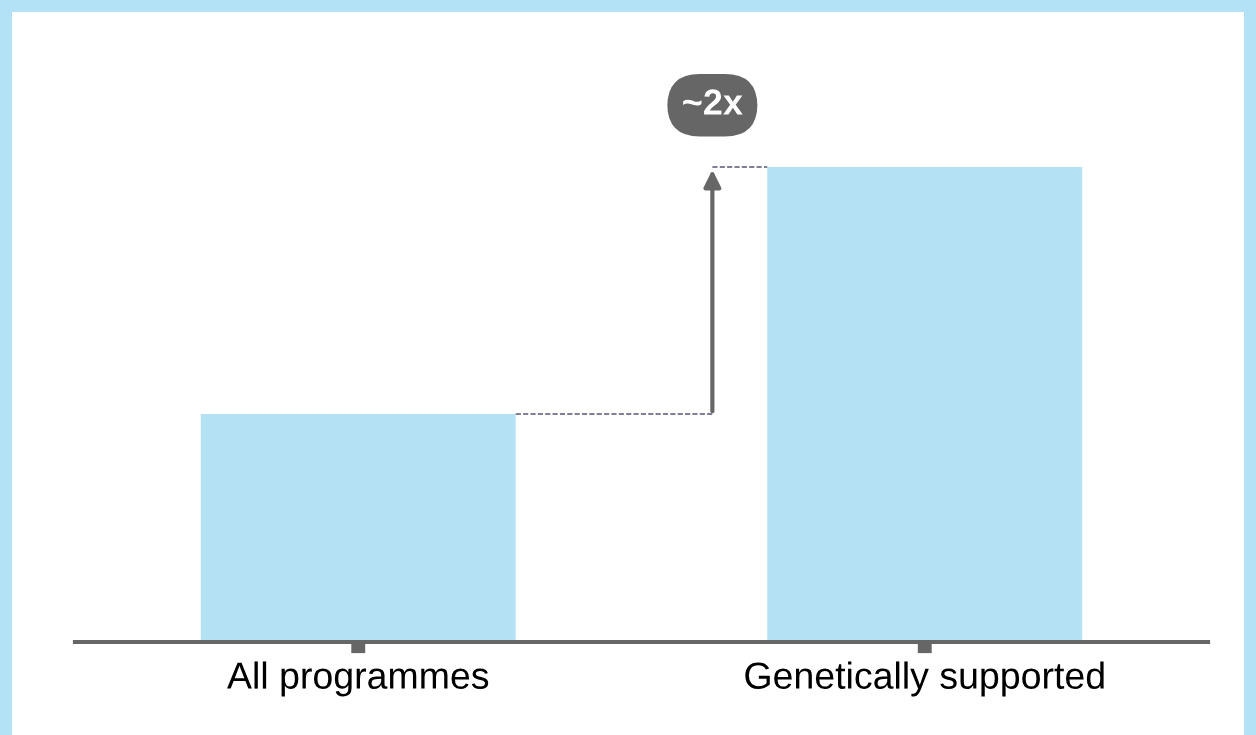  What do you see at coordinates (358, 679) in the screenshot?
I see `x-tick-label: All programmes` at bounding box center [358, 679].